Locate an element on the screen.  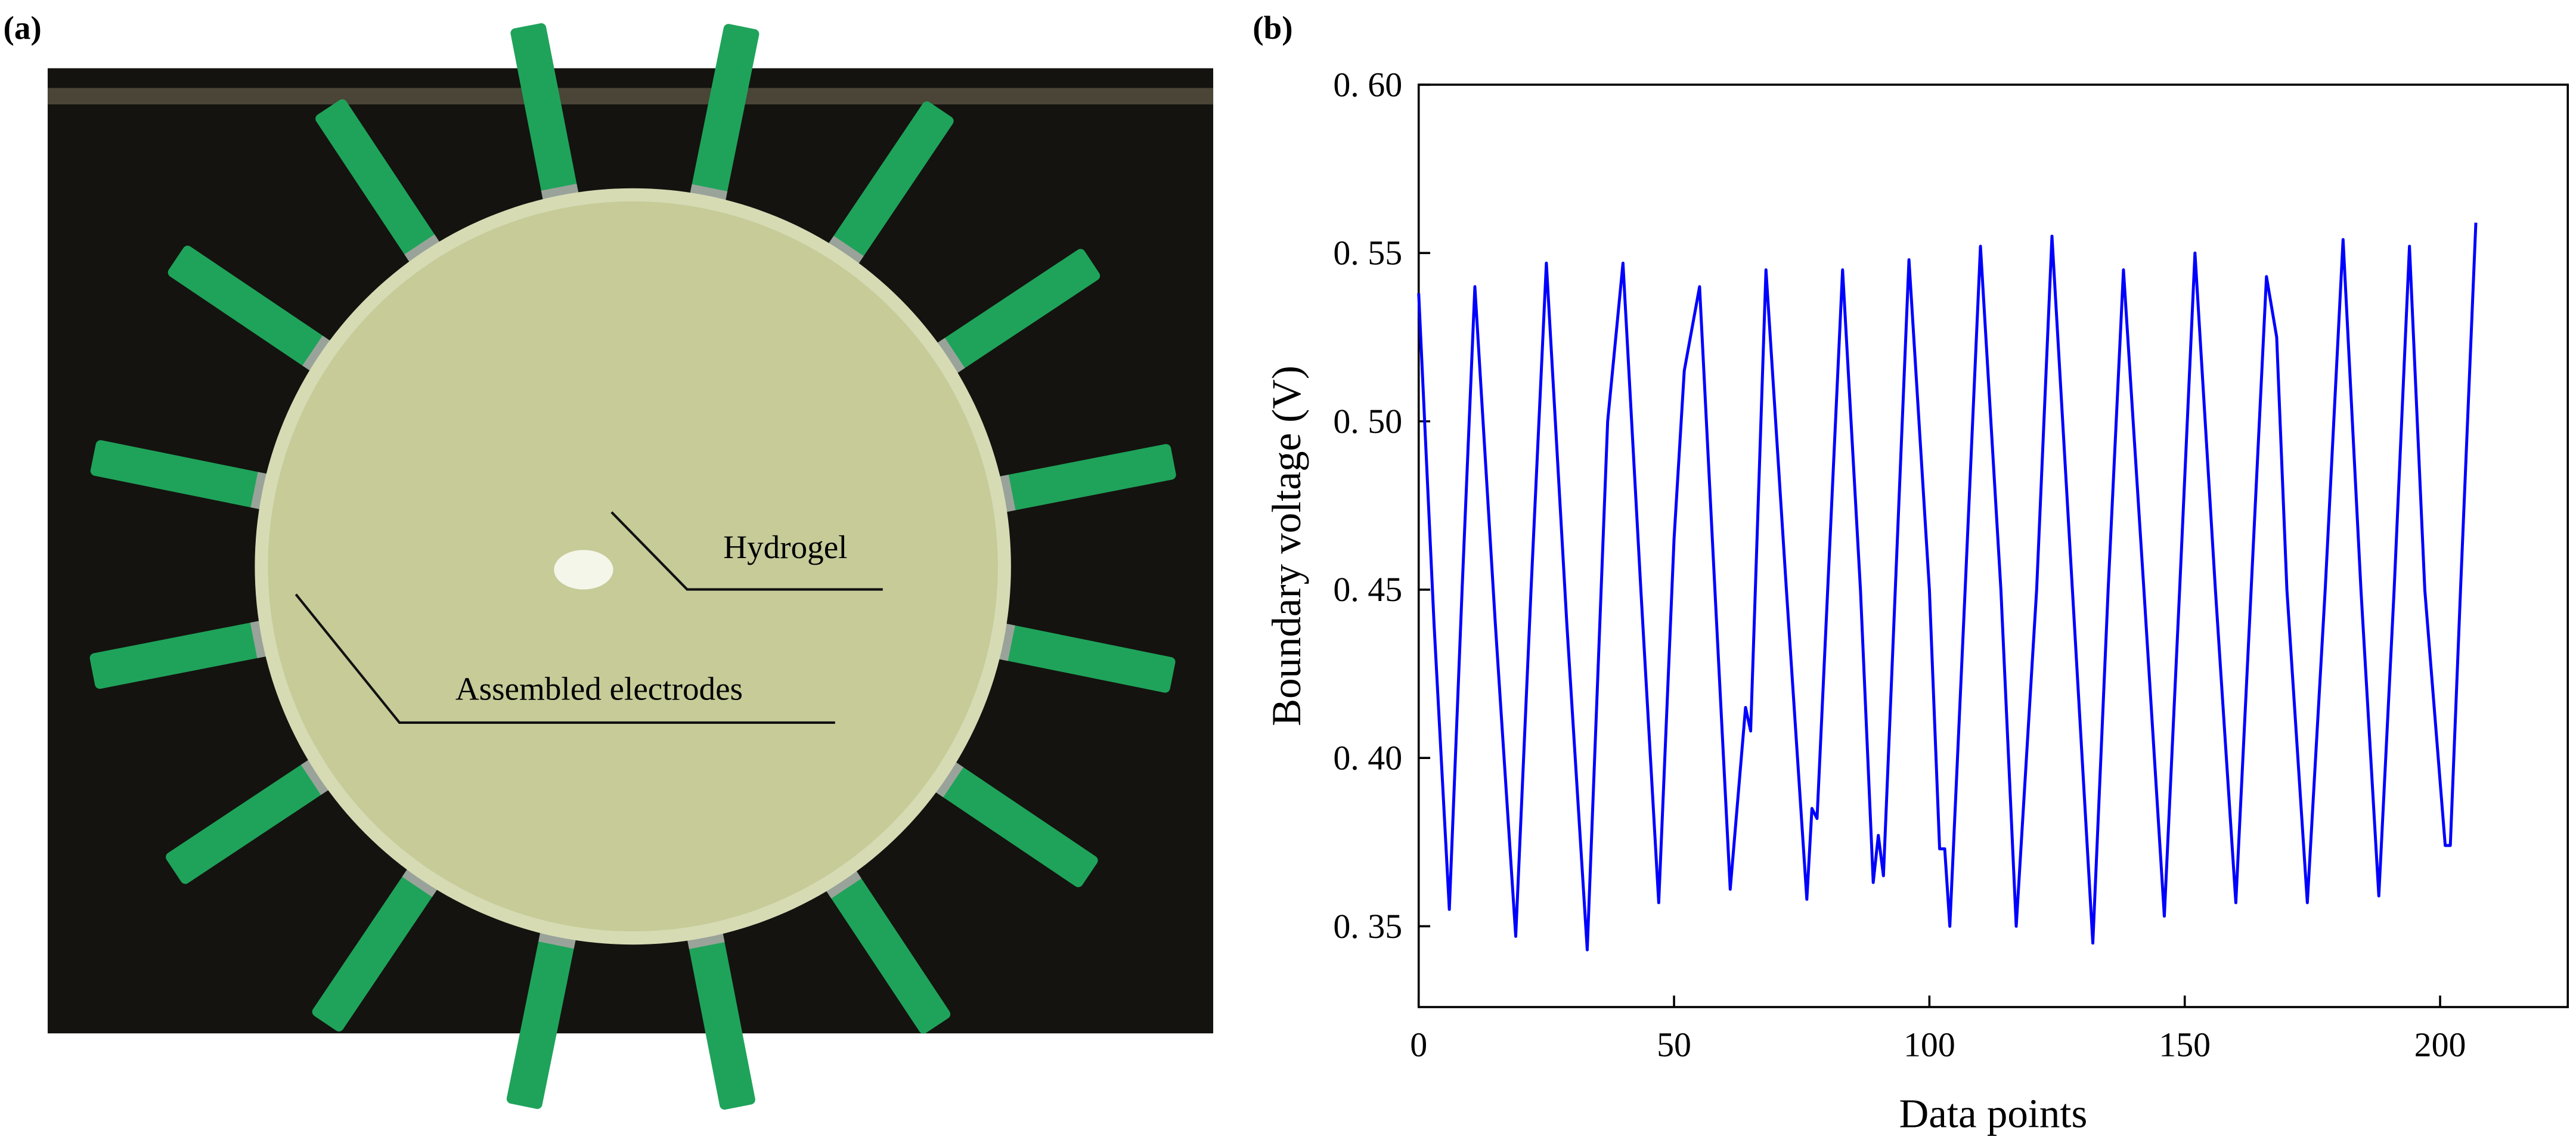
panel-label: (b) is located at coordinates (1272, 28).